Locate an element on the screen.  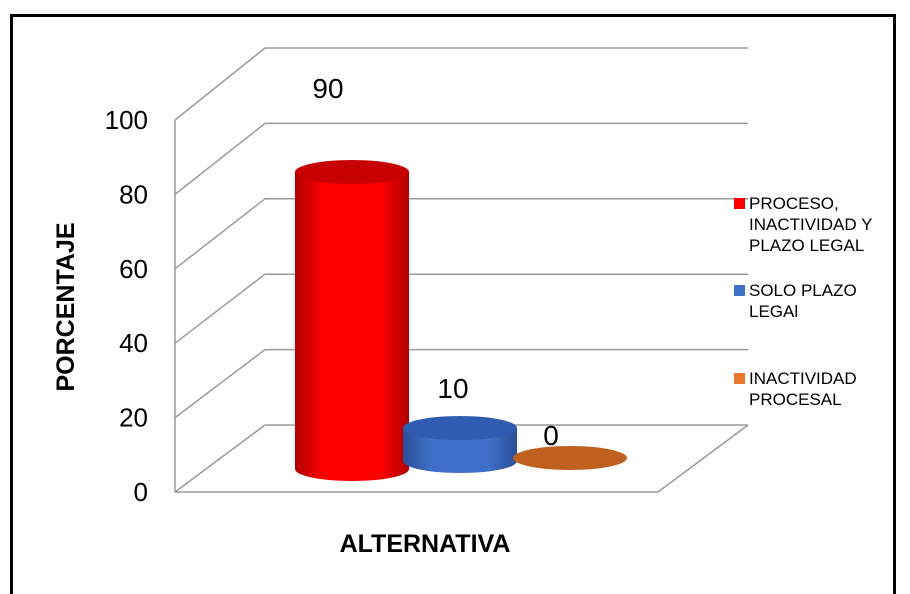
floor-right-edge is located at coordinates (703, 458).